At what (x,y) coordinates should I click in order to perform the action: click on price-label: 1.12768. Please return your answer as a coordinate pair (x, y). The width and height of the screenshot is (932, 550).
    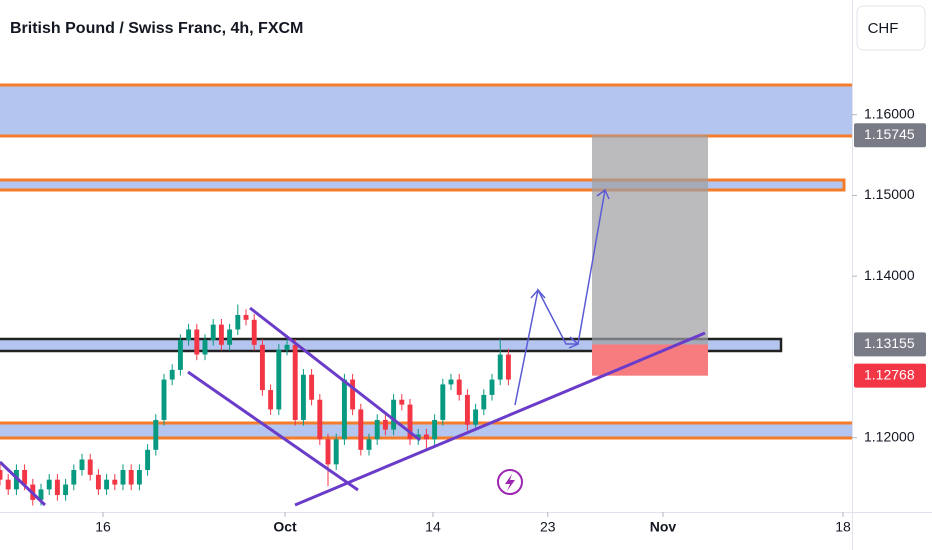
    Looking at the image, I should click on (889, 374).